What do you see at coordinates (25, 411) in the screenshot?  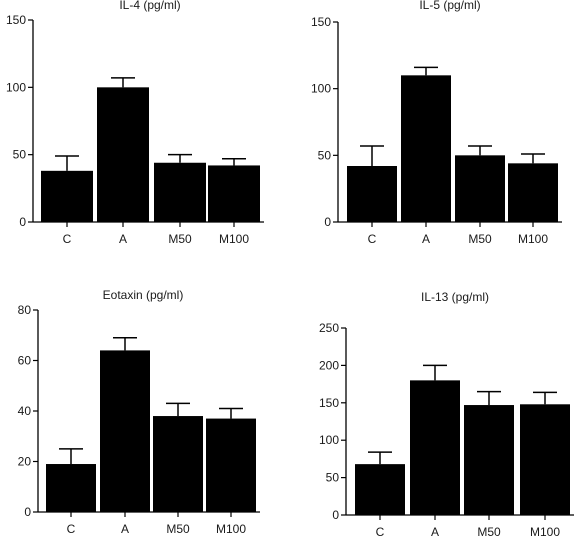 I see `y-tick-label: 40` at bounding box center [25, 411].